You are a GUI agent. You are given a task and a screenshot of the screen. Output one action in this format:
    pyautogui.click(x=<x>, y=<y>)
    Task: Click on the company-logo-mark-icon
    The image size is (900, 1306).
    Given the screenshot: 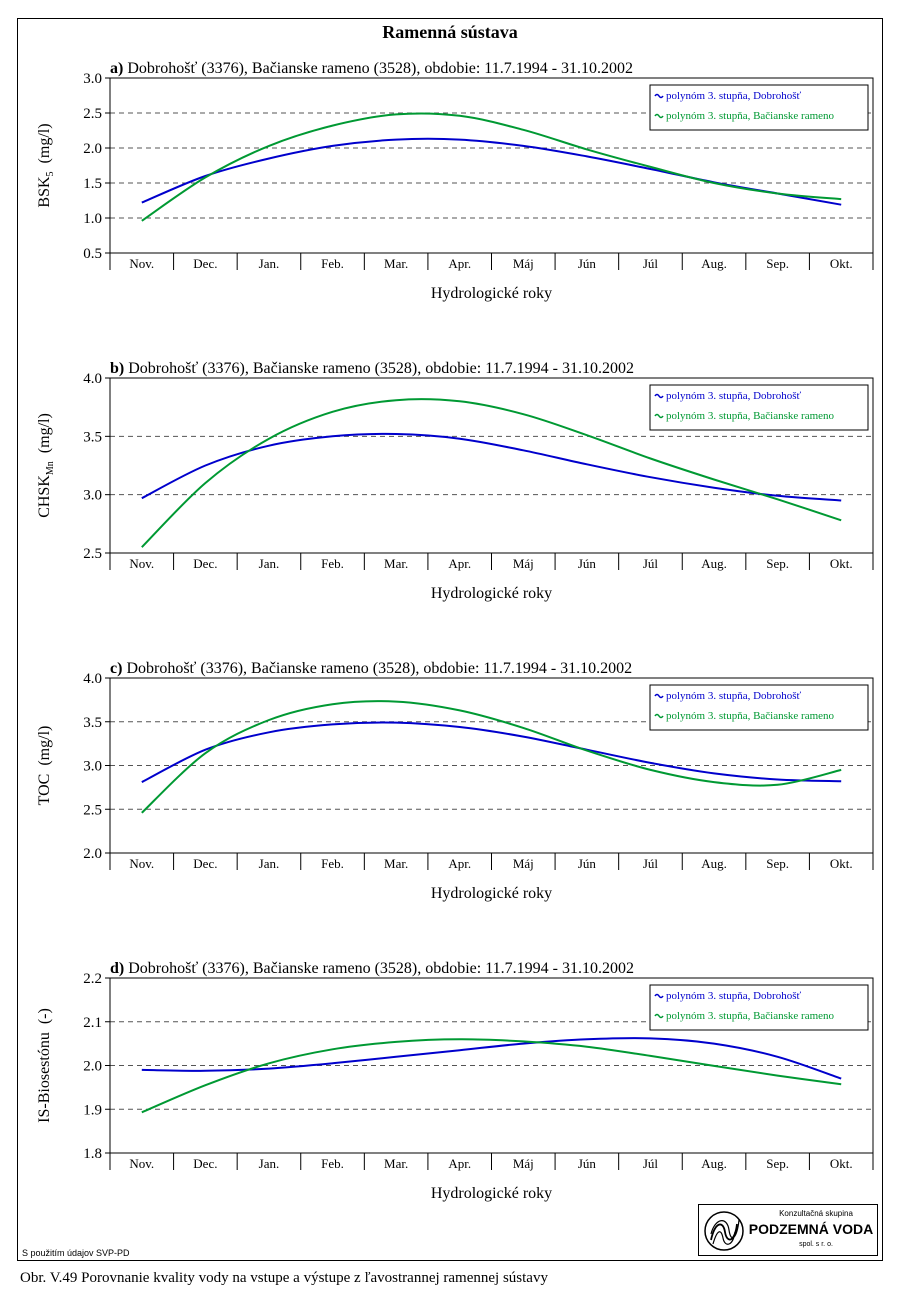 What is the action you would take?
    pyautogui.click(x=724, y=1231)
    